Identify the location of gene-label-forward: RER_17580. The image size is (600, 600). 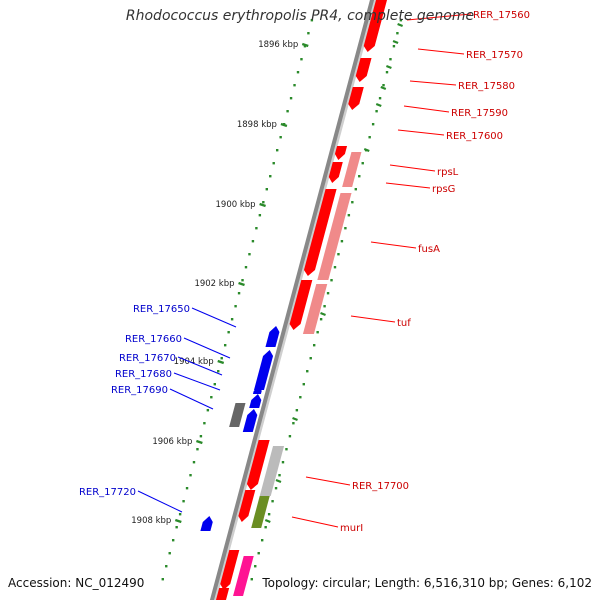
(486, 86).